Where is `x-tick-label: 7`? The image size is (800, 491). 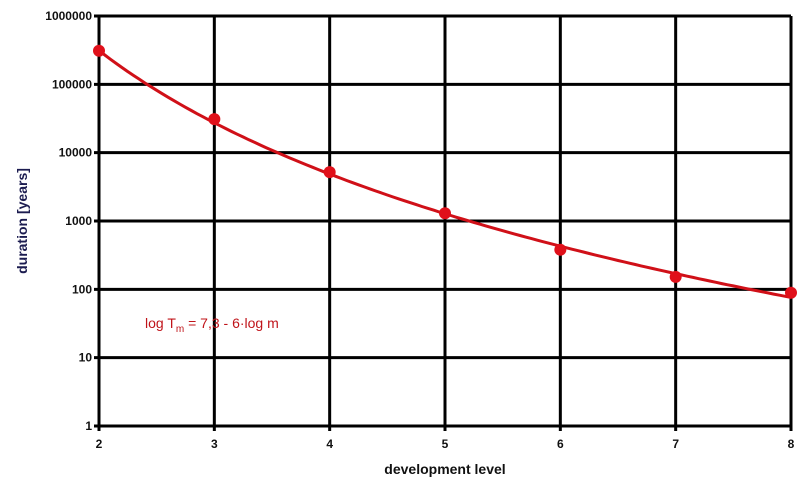 x-tick-label: 7 is located at coordinates (675, 444).